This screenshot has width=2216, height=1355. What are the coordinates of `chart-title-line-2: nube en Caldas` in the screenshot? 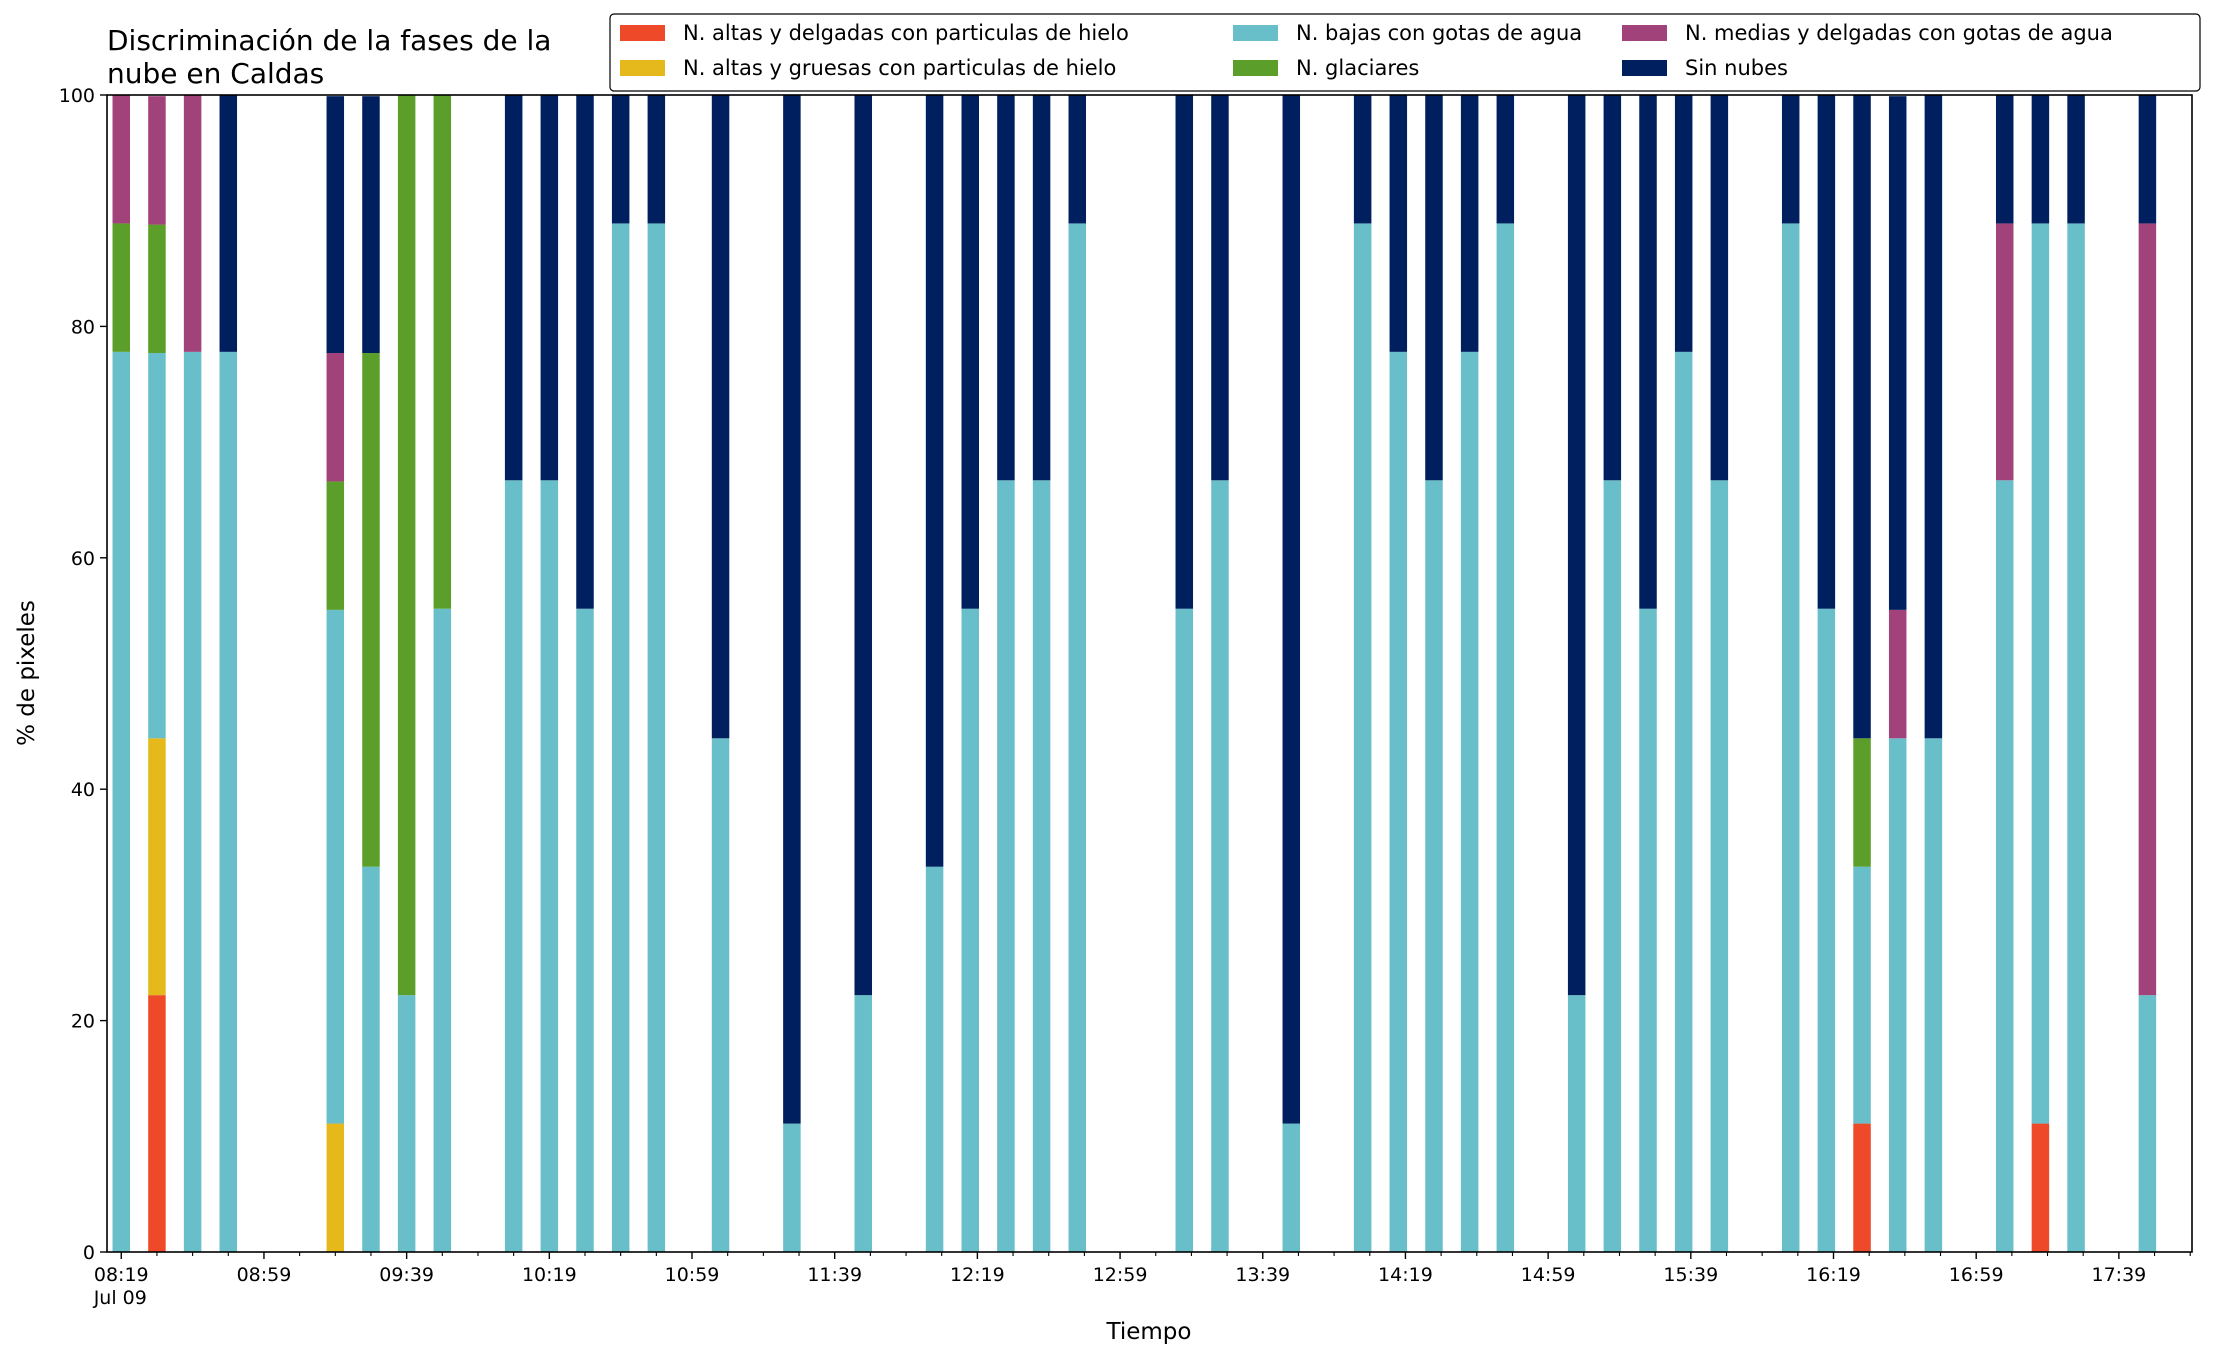 It's located at (215, 73).